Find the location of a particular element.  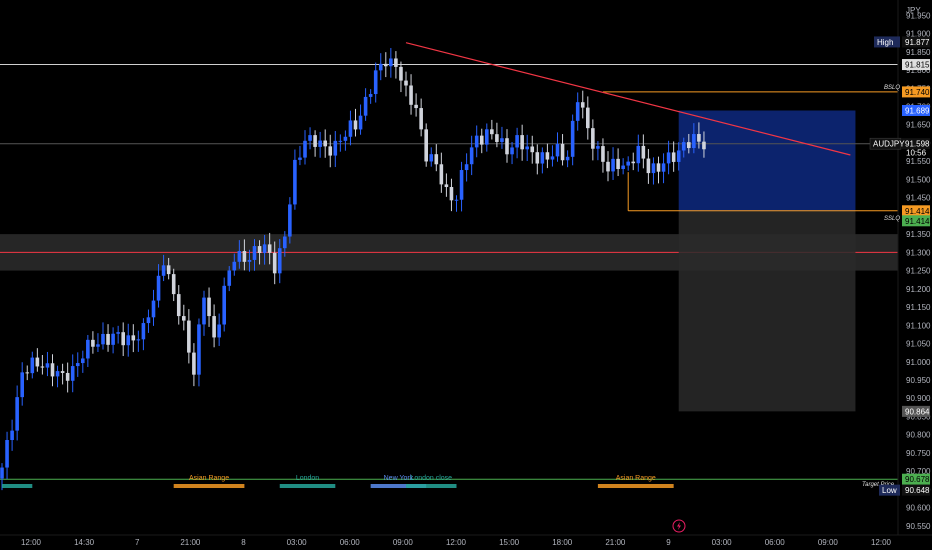

trendline is located at coordinates (628, 99).